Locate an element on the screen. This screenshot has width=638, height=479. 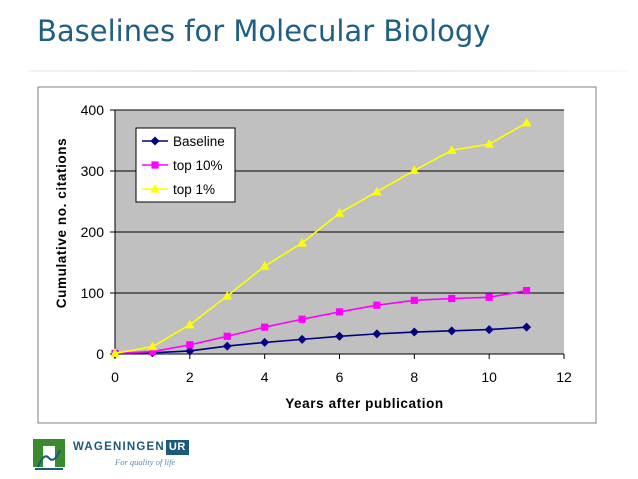
x-axis-label: Years after publication is located at coordinates (364, 403).